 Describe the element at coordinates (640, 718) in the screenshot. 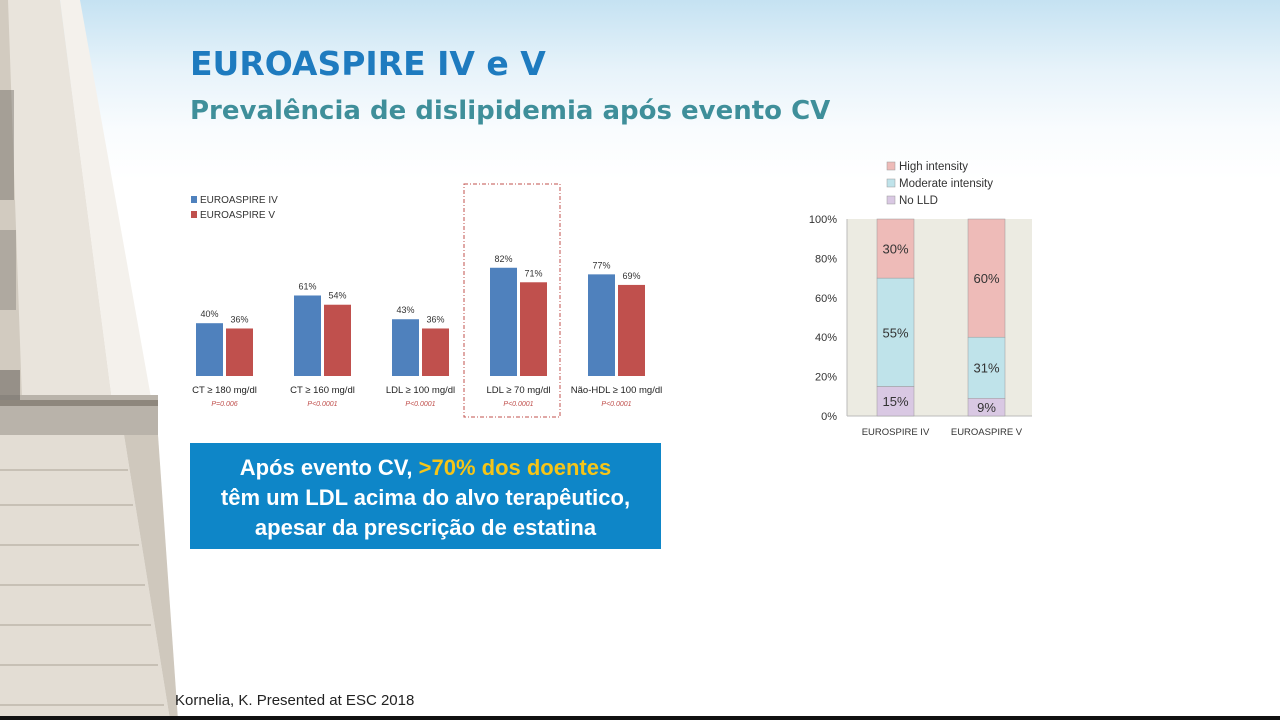

I see `bottom-strip` at that location.